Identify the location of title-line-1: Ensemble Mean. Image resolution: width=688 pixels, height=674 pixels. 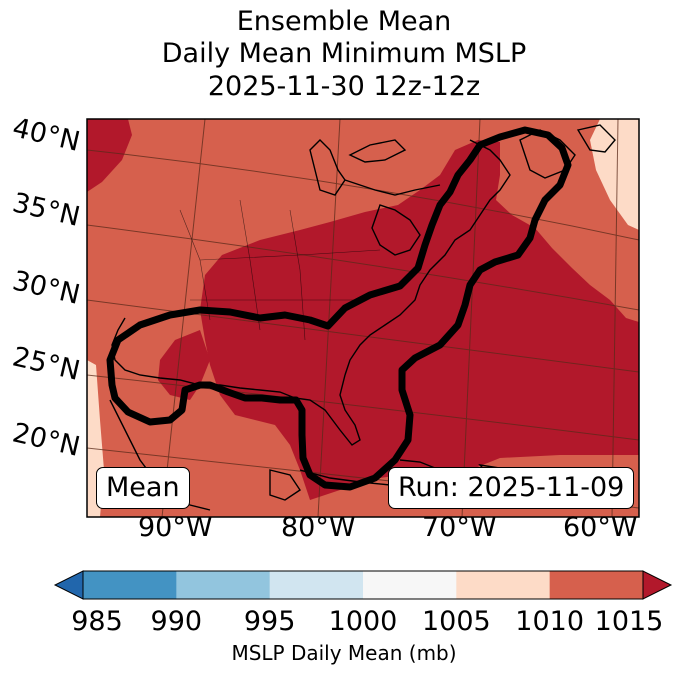
(344, 21).